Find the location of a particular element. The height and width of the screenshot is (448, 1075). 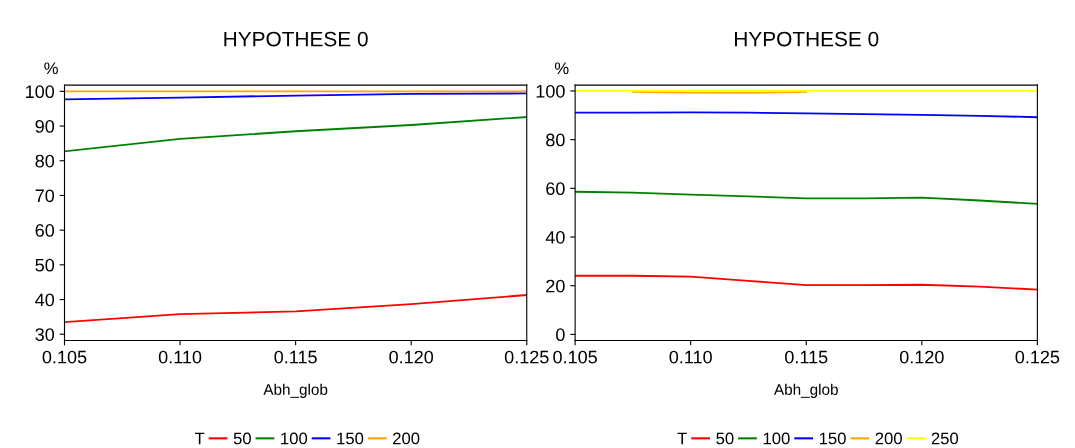

y-tick-label: 90 is located at coordinates (45, 126).